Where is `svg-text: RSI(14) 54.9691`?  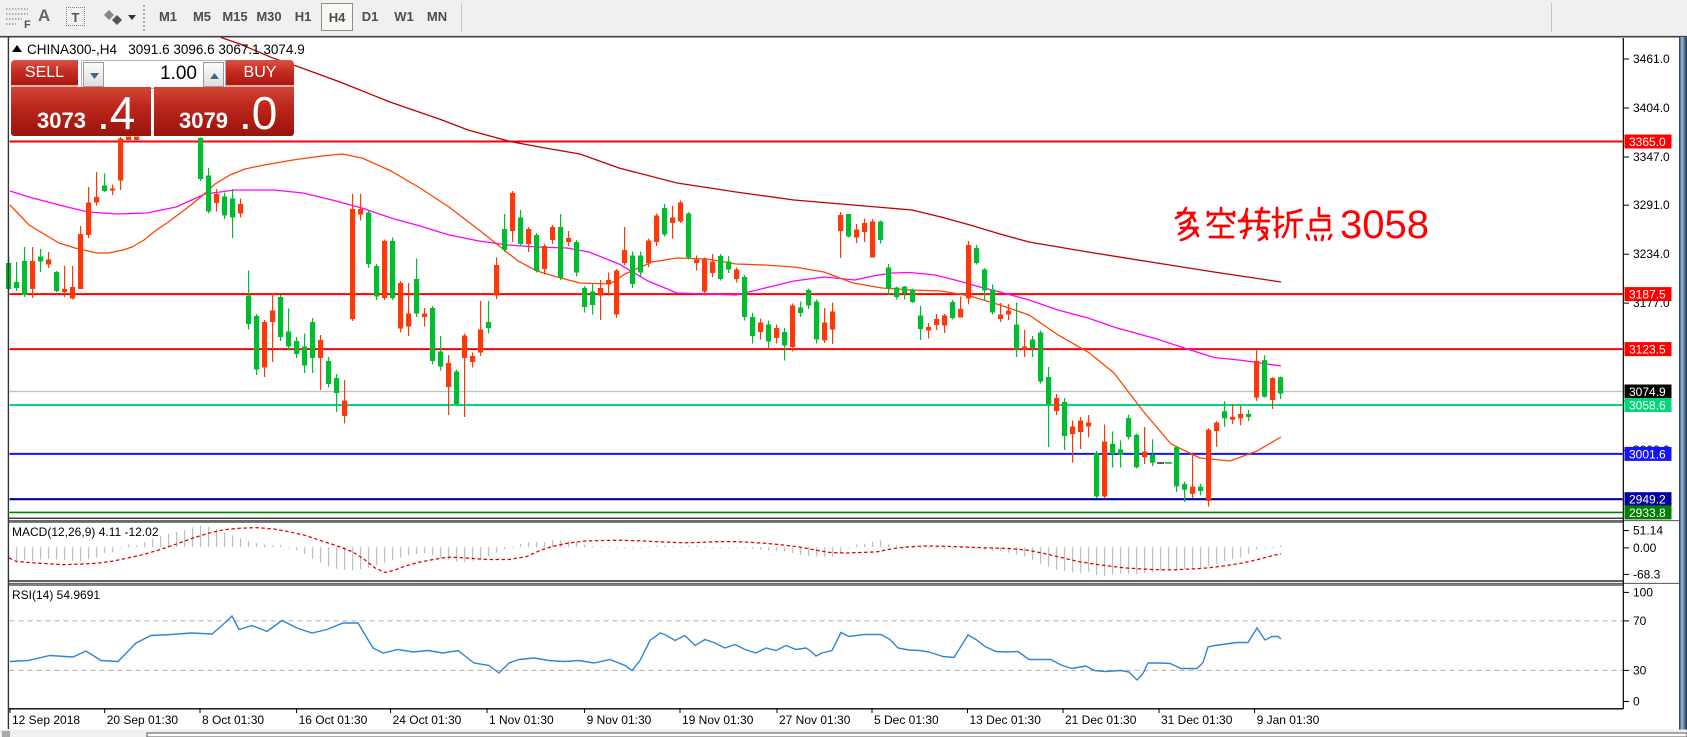 svg-text: RSI(14) 54.9691 is located at coordinates (56, 595).